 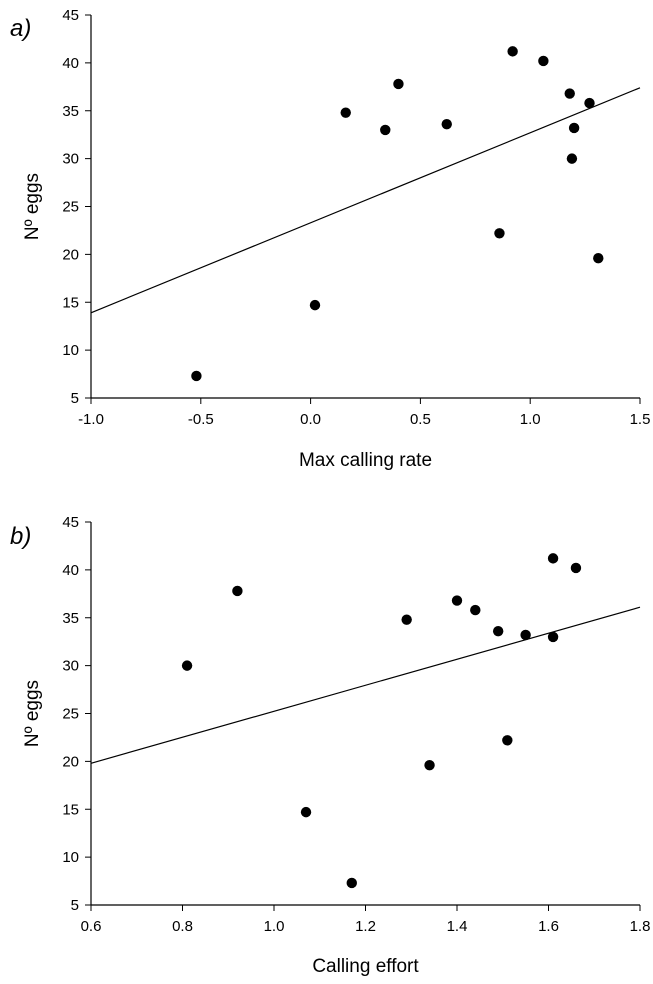 I want to click on x-axis-title: Max calling rate, so click(x=365, y=460).